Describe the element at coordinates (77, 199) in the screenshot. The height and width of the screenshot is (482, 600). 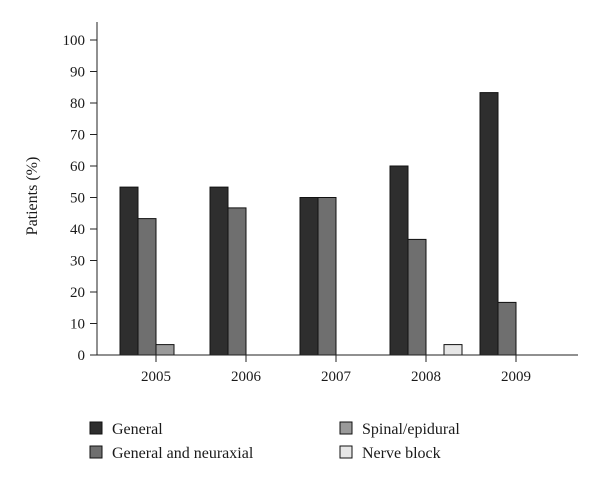
I see `y-tick-label: 50` at that location.